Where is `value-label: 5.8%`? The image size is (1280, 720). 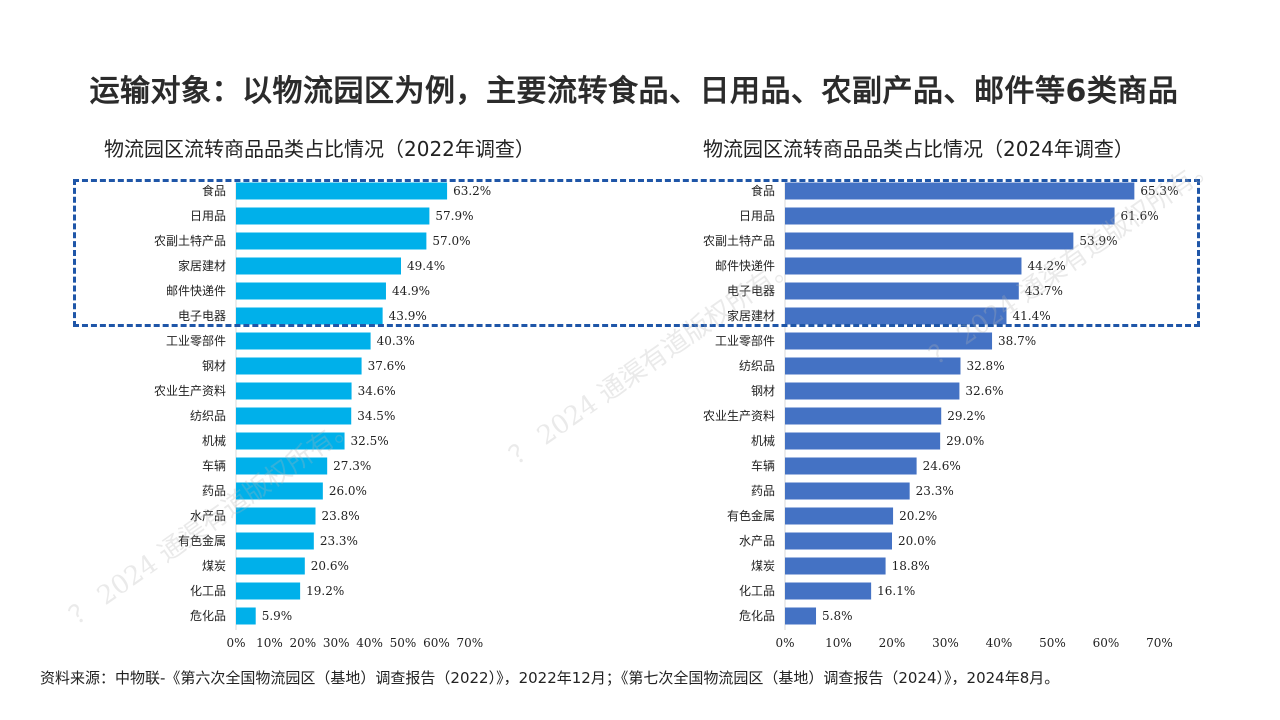 value-label: 5.8% is located at coordinates (837, 616).